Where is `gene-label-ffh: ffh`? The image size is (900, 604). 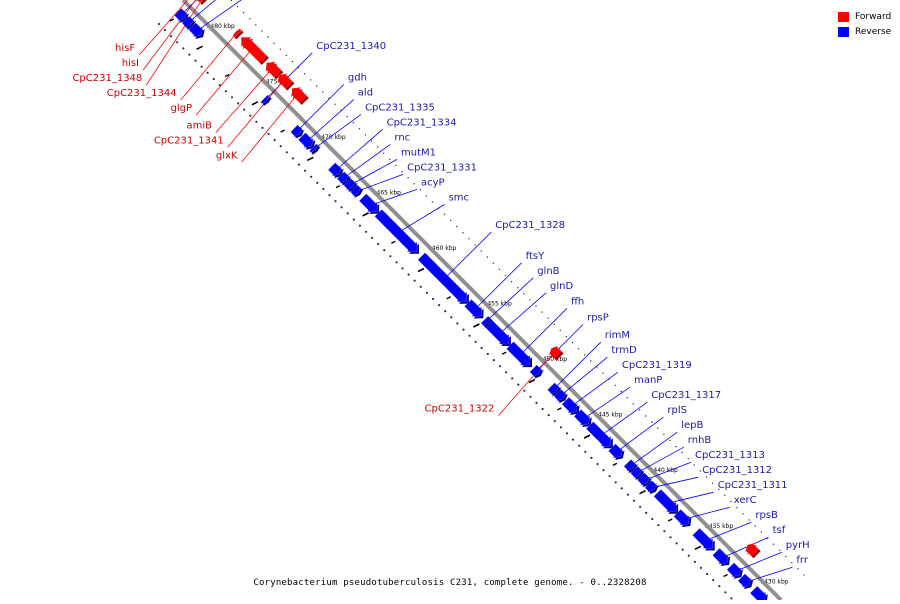 gene-label-ffh: ffh is located at coordinates (577, 301).